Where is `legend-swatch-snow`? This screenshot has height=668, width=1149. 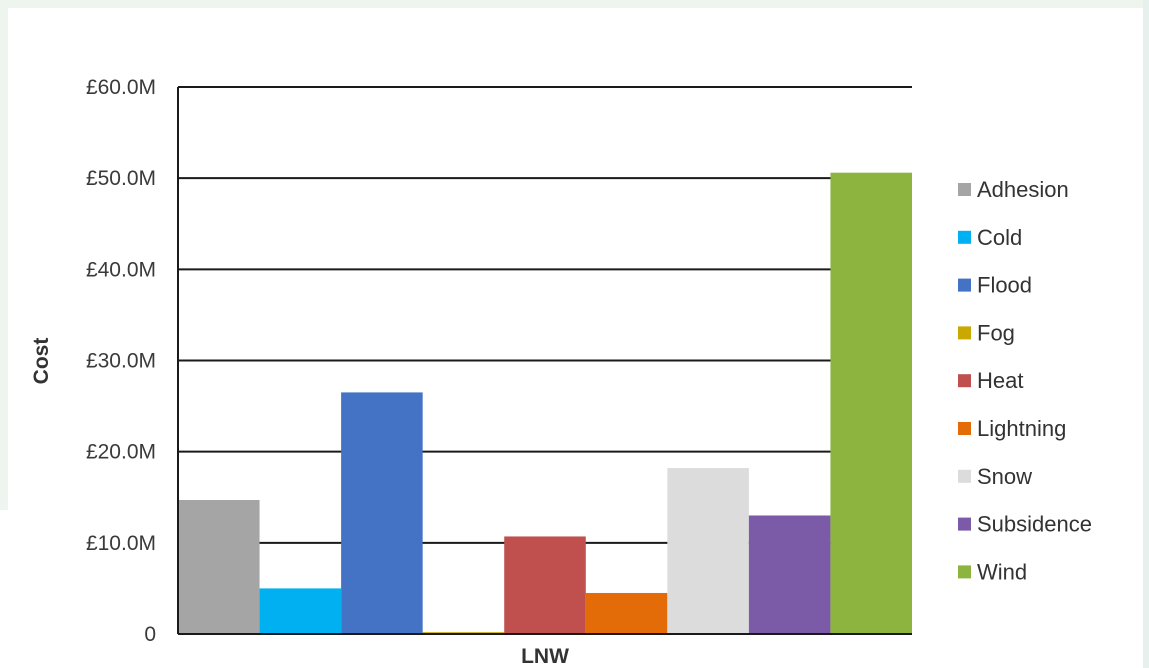
legend-swatch-snow is located at coordinates (964, 476).